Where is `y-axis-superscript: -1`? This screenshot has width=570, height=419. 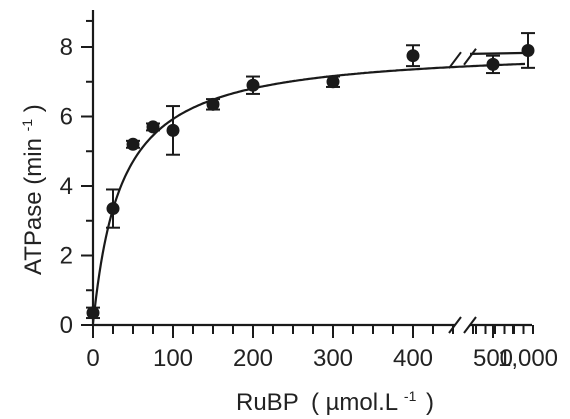
y-axis-superscript: -1 is located at coordinates (27, 125).